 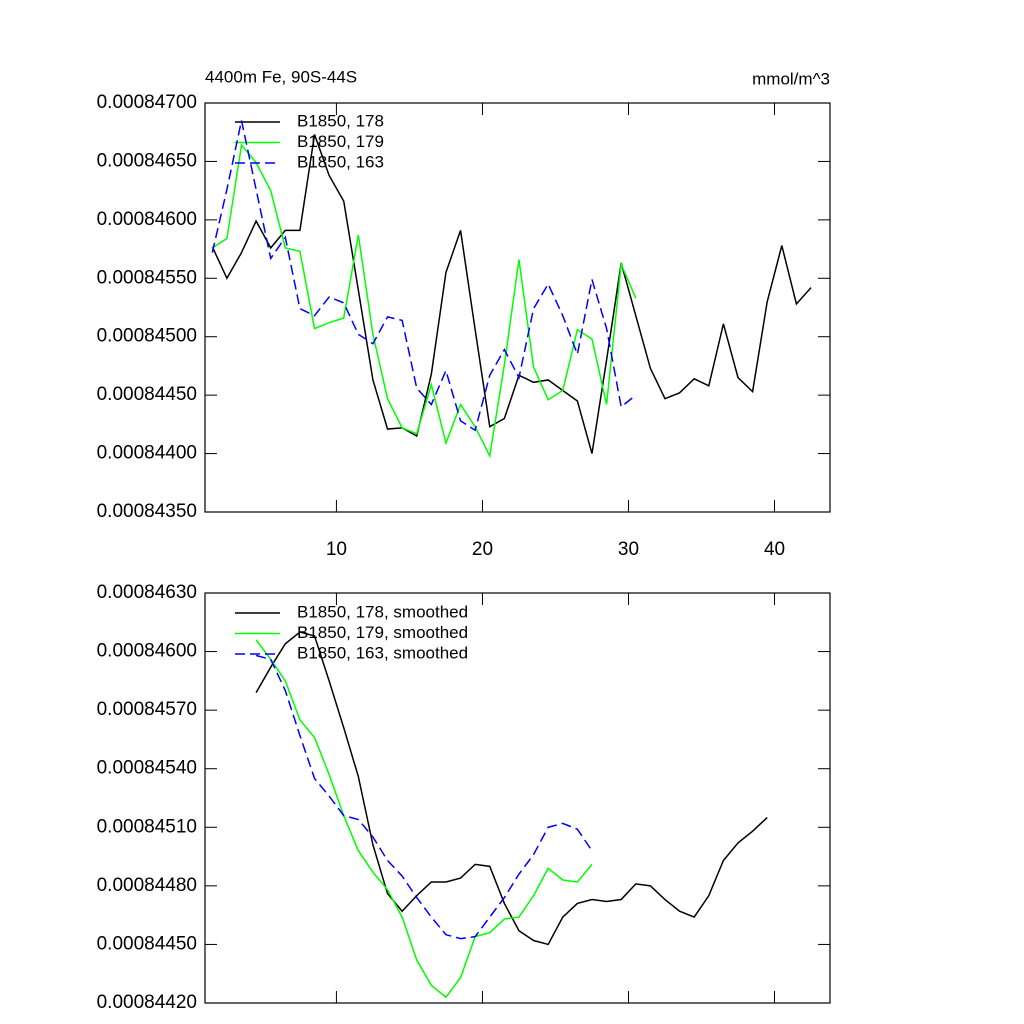 I want to click on legend-label: B1850, 163, so click(x=340, y=161).